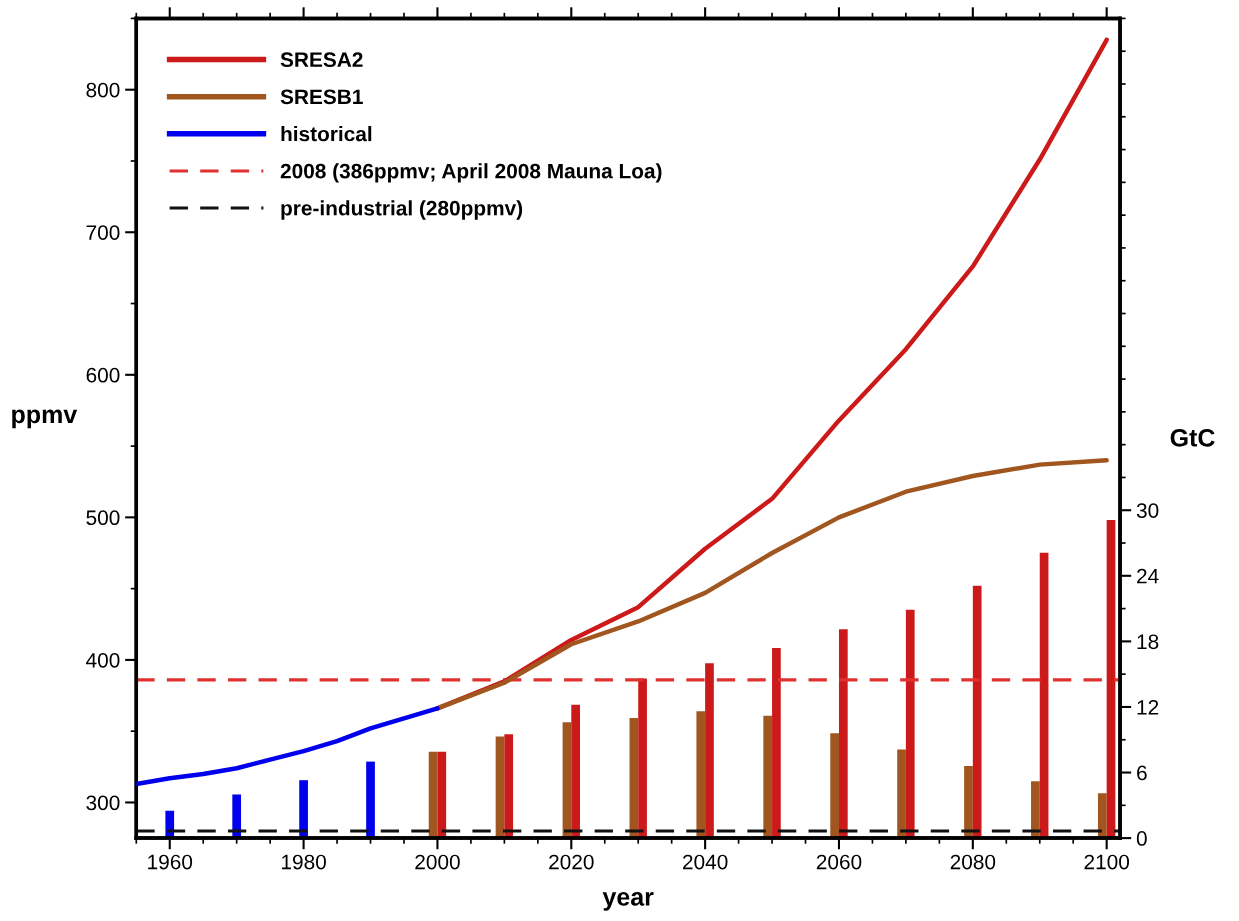 The image size is (1239, 921). I want to click on y-axis-title: ppmv, so click(45, 419).